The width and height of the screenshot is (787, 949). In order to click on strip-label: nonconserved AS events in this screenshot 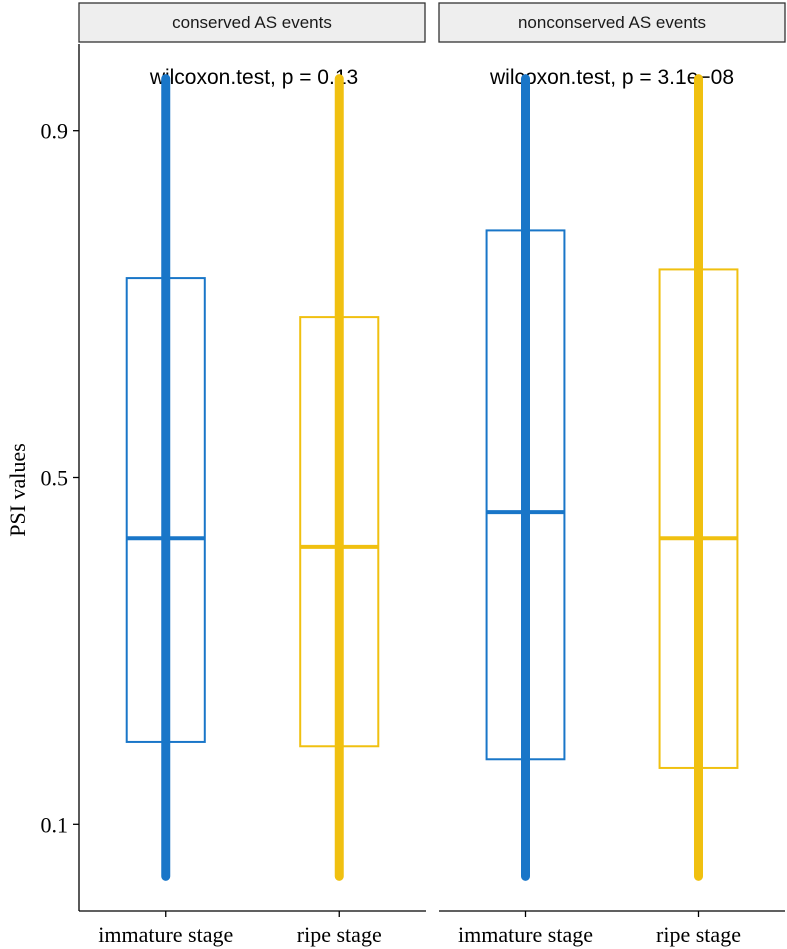, I will do `click(612, 22)`.